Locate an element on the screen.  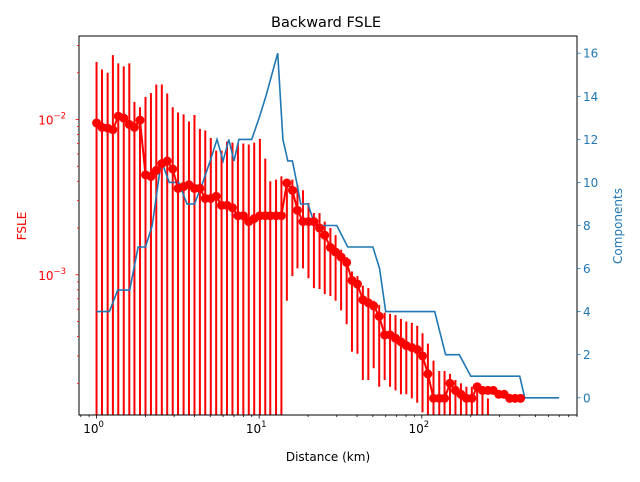
right-axis-label: Components is located at coordinates (618, 226).